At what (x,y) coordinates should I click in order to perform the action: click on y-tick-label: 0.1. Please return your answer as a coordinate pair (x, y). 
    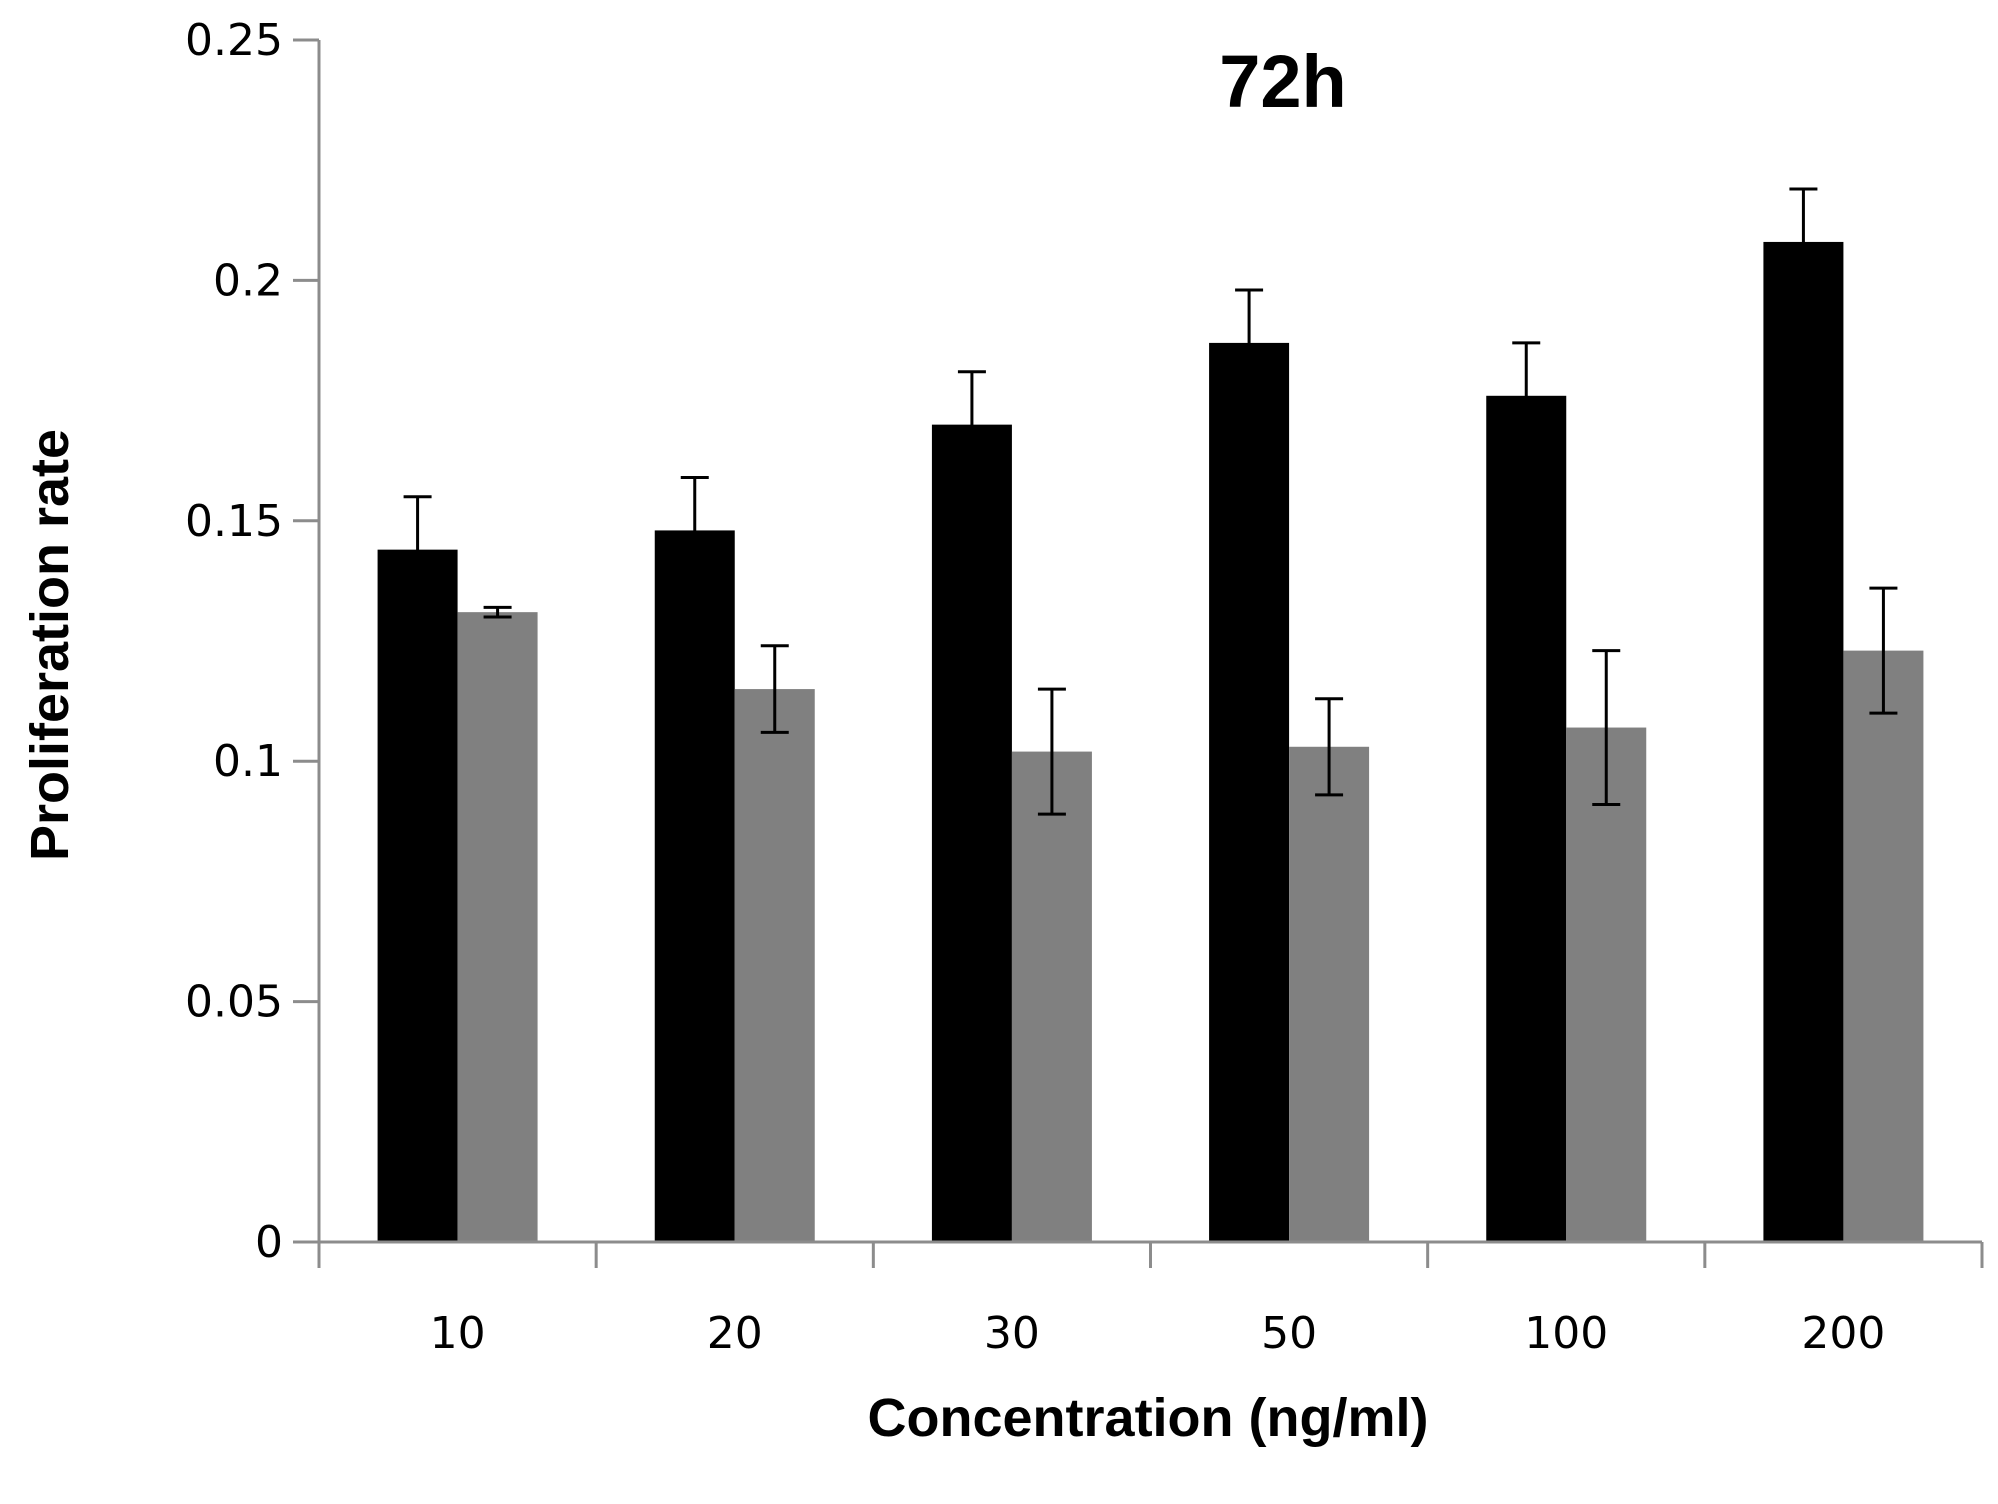
    Looking at the image, I should click on (248, 761).